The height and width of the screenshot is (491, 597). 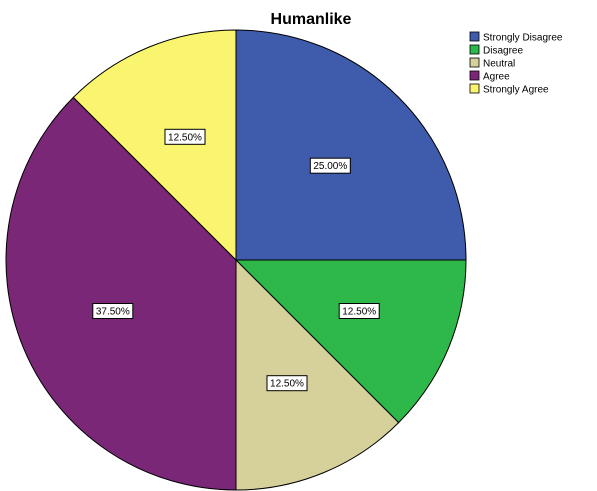 I want to click on pie-slice-disagree, so click(x=350, y=341).